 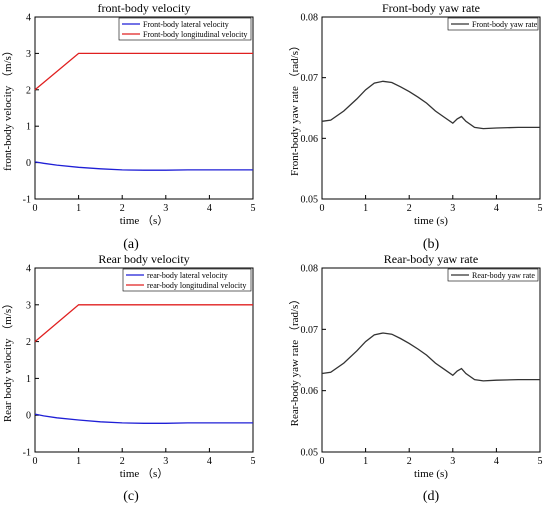 I want to click on y-axis-label: Rear body velocity （m/s）, so click(x=7, y=360).